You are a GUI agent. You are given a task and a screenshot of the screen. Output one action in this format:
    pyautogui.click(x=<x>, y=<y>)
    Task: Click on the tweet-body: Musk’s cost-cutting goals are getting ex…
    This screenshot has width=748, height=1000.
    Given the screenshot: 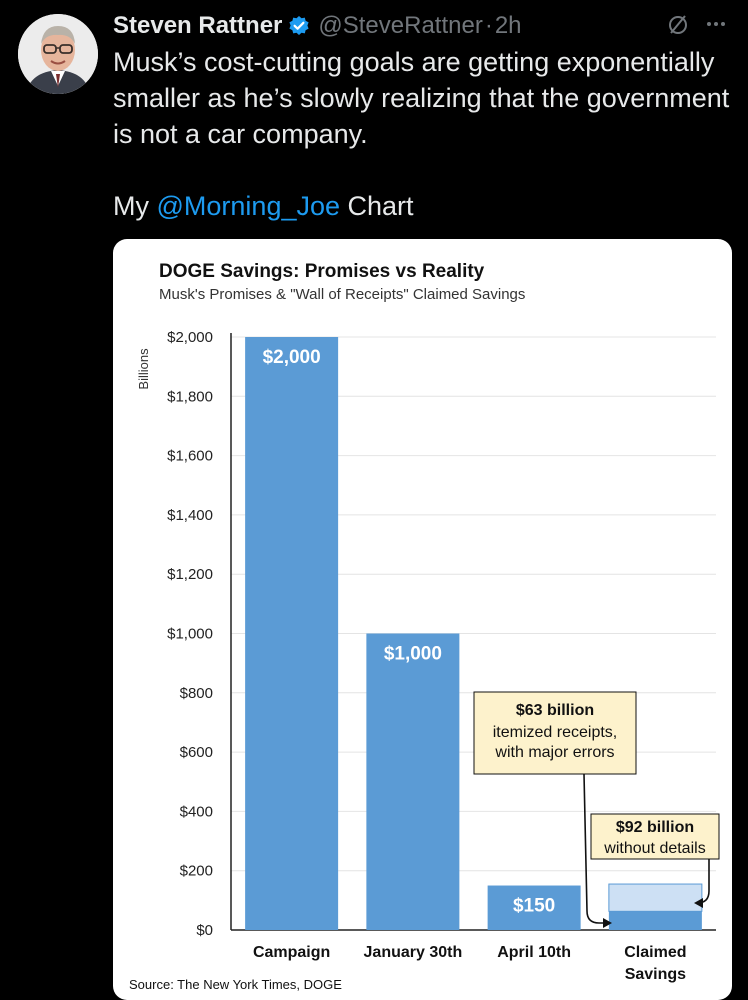 What is the action you would take?
    pyautogui.click(x=421, y=98)
    